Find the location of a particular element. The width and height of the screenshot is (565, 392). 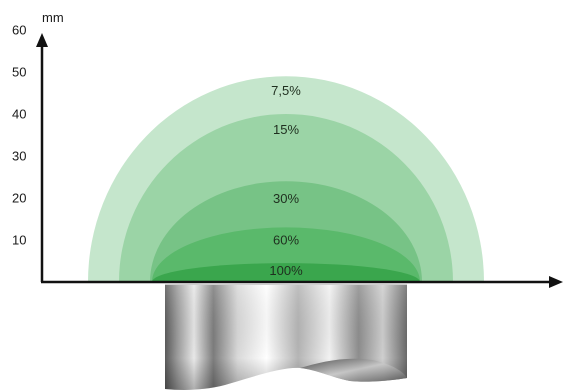

zone-3-label: 30% is located at coordinates (286, 198).